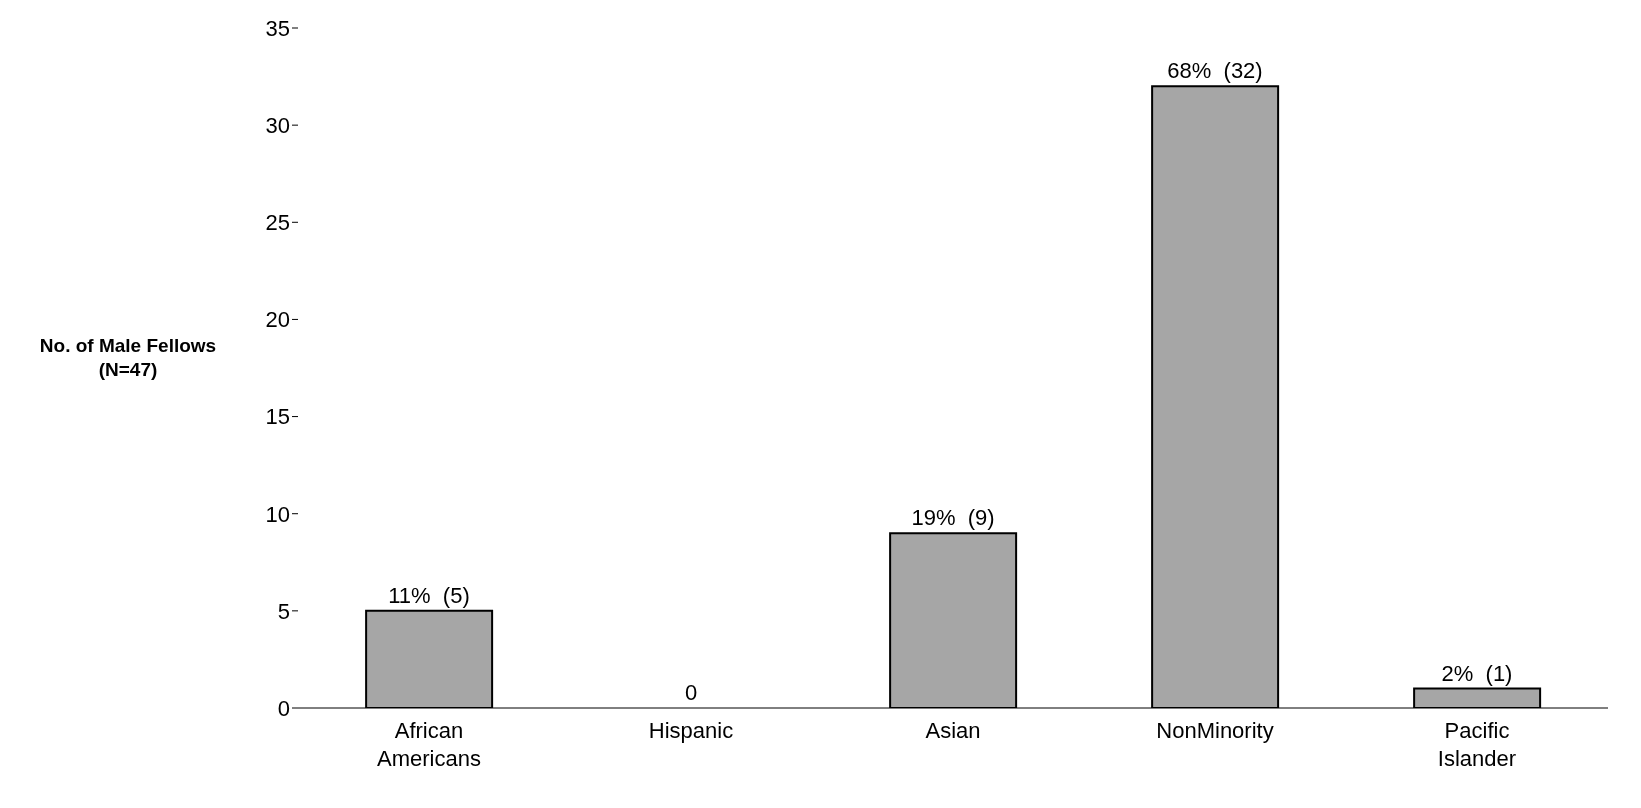 Image resolution: width=1641 pixels, height=808 pixels. What do you see at coordinates (1477, 744) in the screenshot?
I see `x-tick-label: Pacific Islander` at bounding box center [1477, 744].